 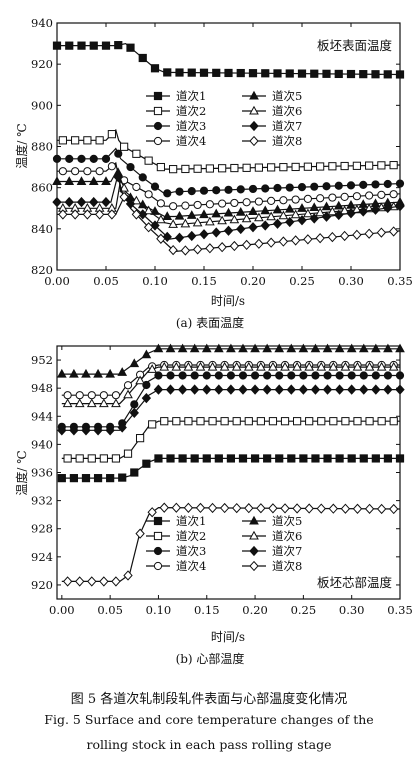 What do you see at coordinates (209, 744) in the screenshot?
I see `figure-caption-en-line2: rolling stock in each pass rolling stage` at bounding box center [209, 744].